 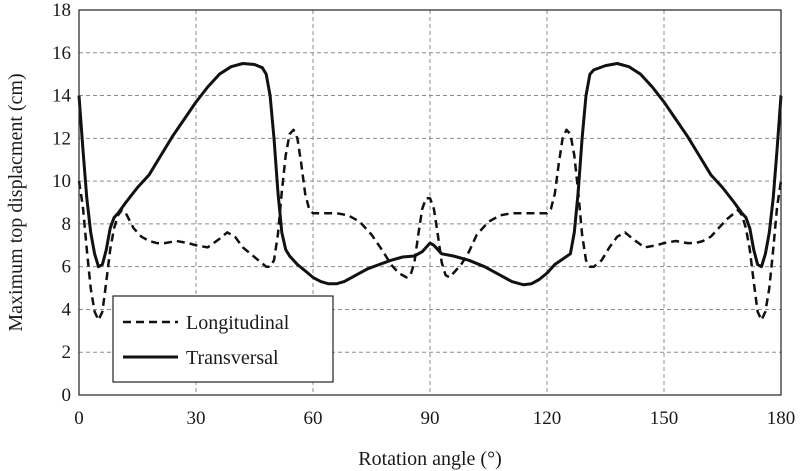 What do you see at coordinates (61, 10) in the screenshot?
I see `y-tick-label-18: 18` at bounding box center [61, 10].